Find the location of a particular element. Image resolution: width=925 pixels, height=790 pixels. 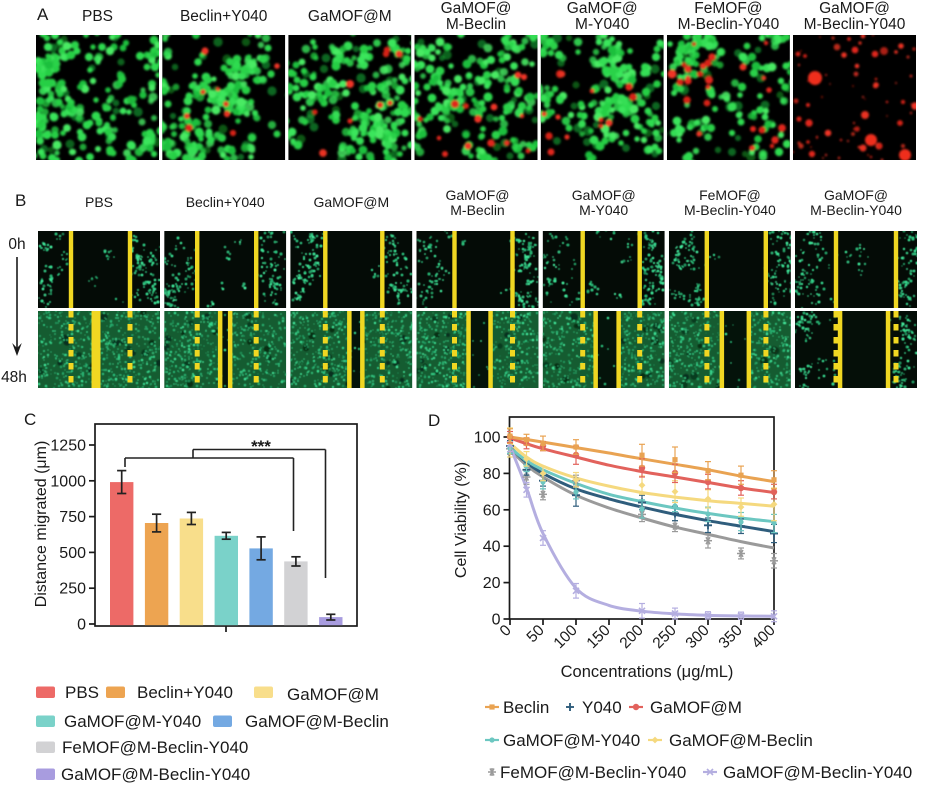

svg-text: 48h is located at coordinates (14, 377).